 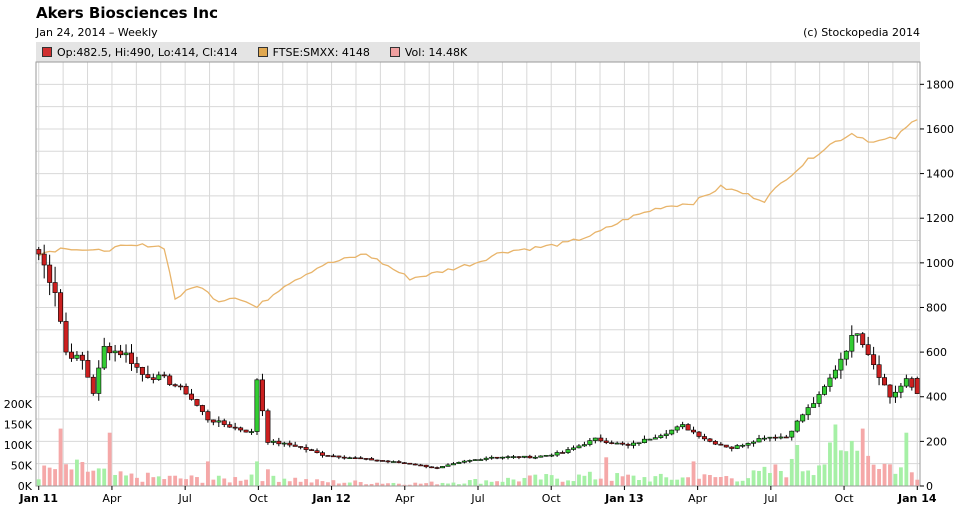 I want to click on time-tick-label: Apr, so click(x=698, y=498).